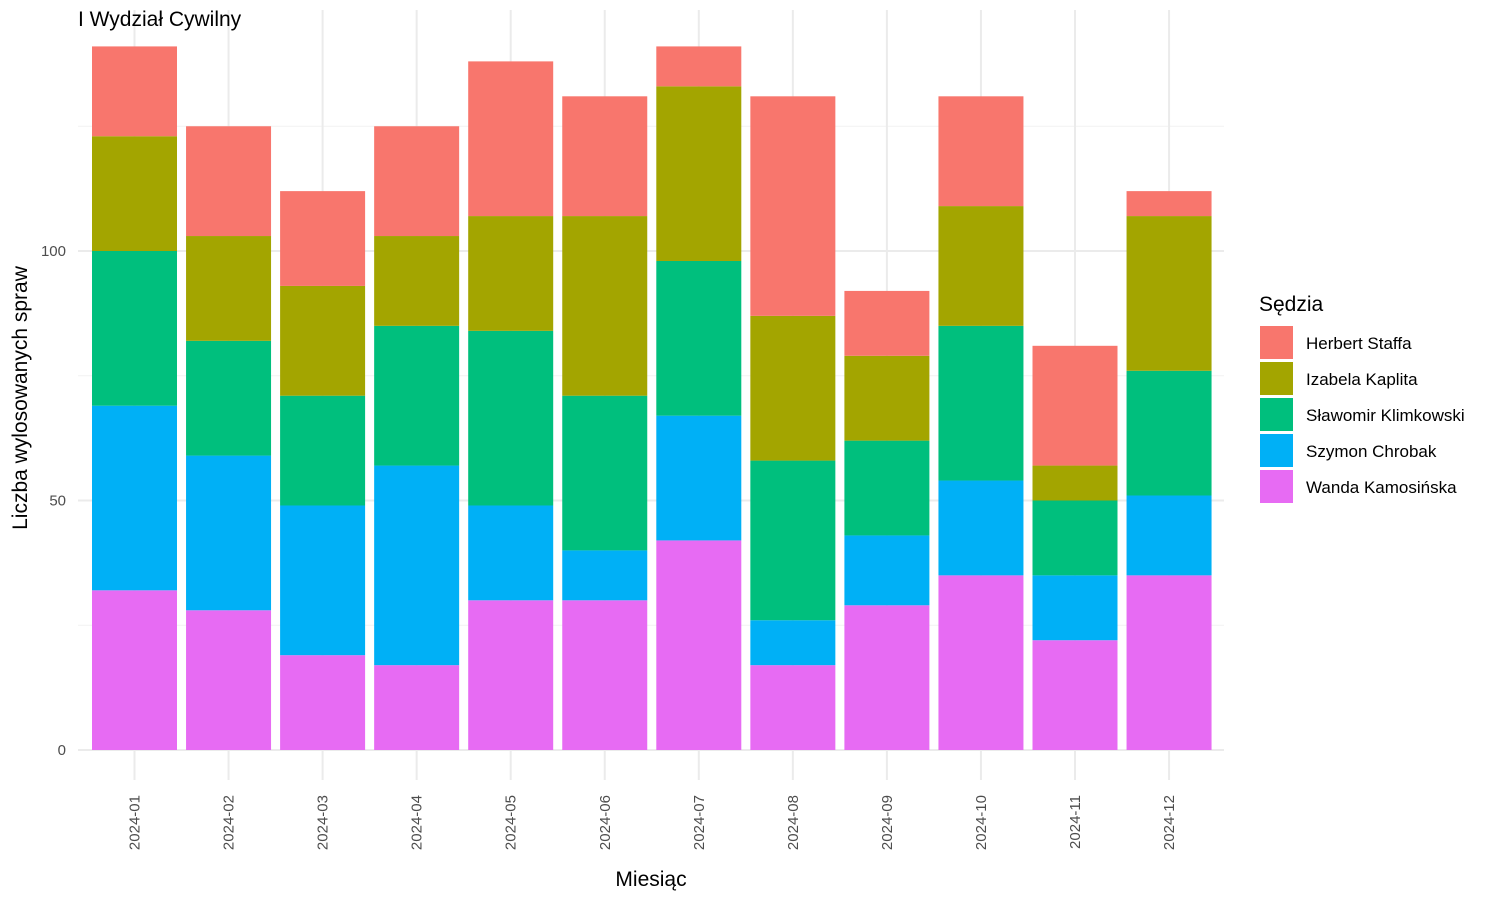 The image size is (1500, 905). Describe the element at coordinates (417, 822) in the screenshot. I see `x-tick-label: 2024-04` at that location.